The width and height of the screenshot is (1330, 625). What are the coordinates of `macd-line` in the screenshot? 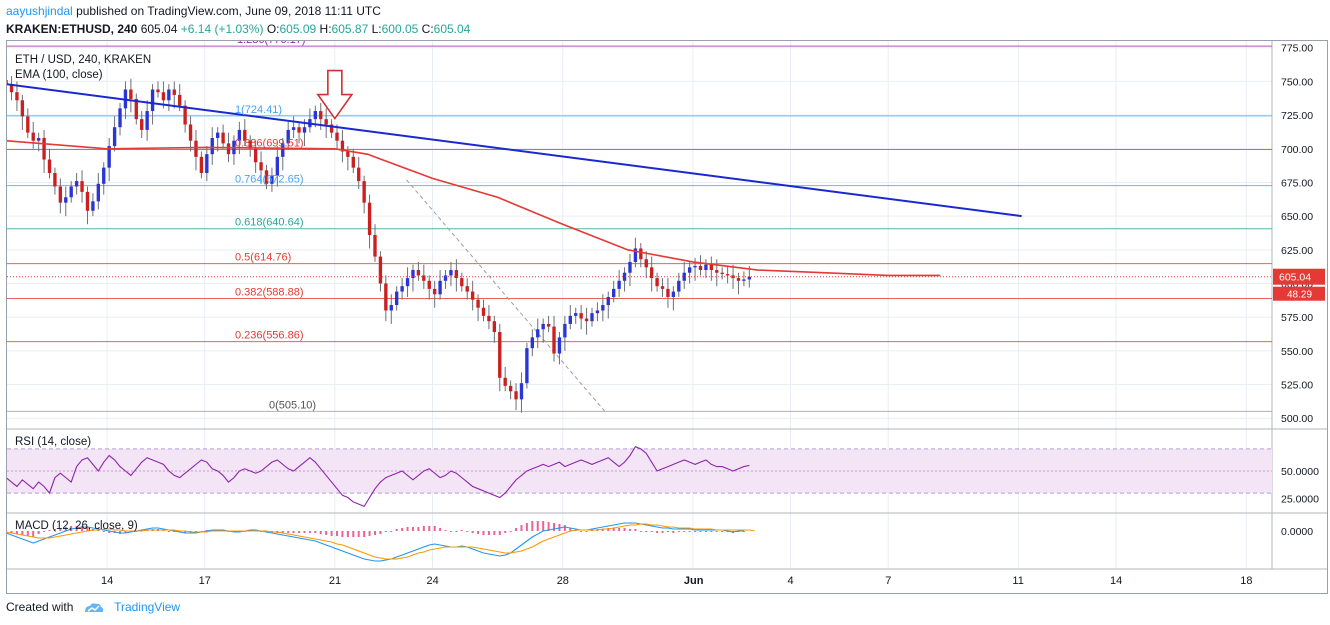 It's located at (375, 542).